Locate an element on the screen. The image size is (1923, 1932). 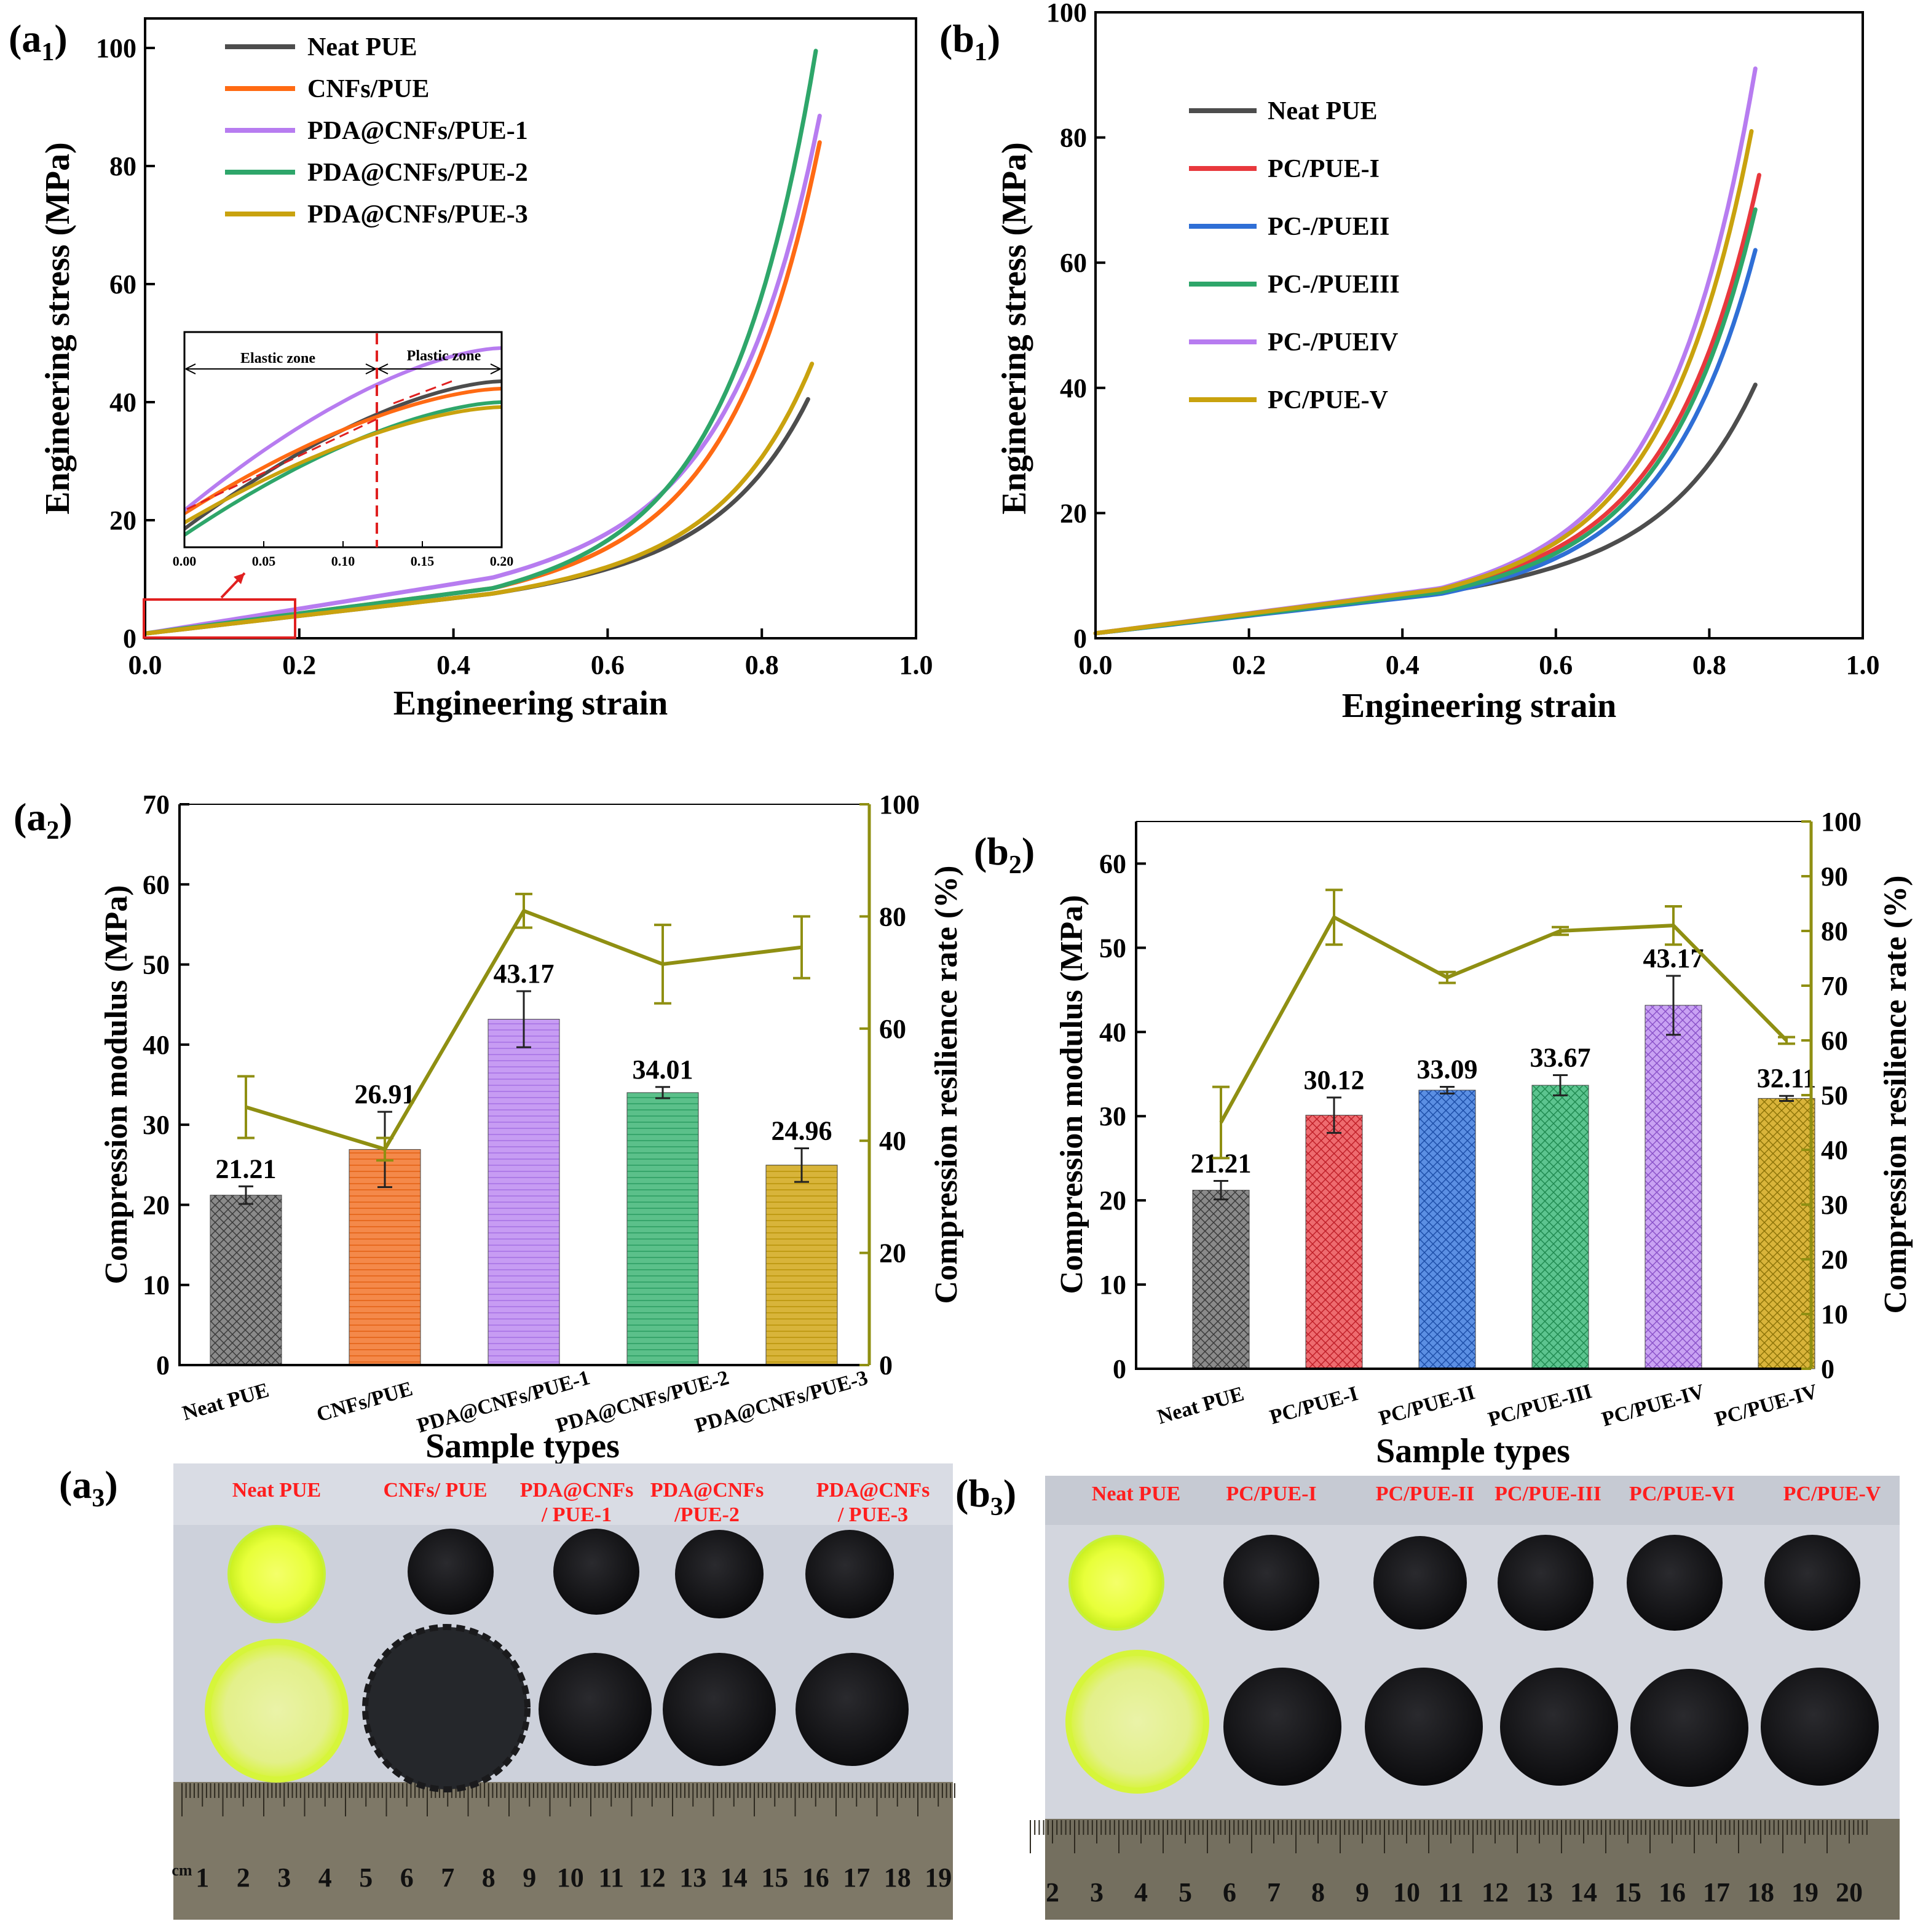
svg-text: (a1) is located at coordinates (39, 41).